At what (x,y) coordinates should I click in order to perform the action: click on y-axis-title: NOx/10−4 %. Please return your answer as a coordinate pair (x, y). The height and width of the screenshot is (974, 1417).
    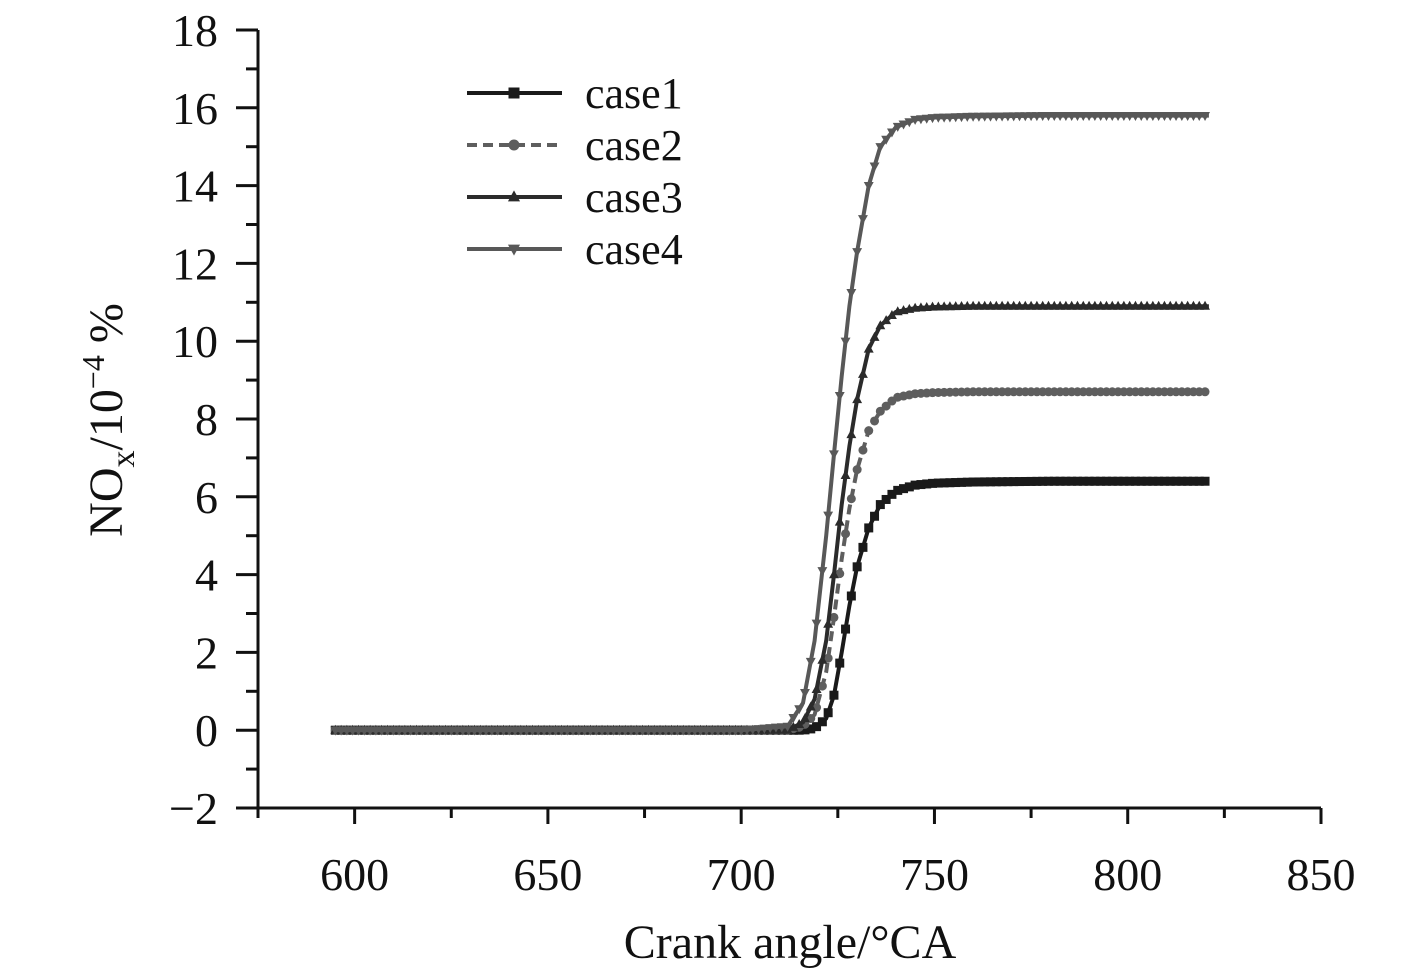
    Looking at the image, I should click on (108, 420).